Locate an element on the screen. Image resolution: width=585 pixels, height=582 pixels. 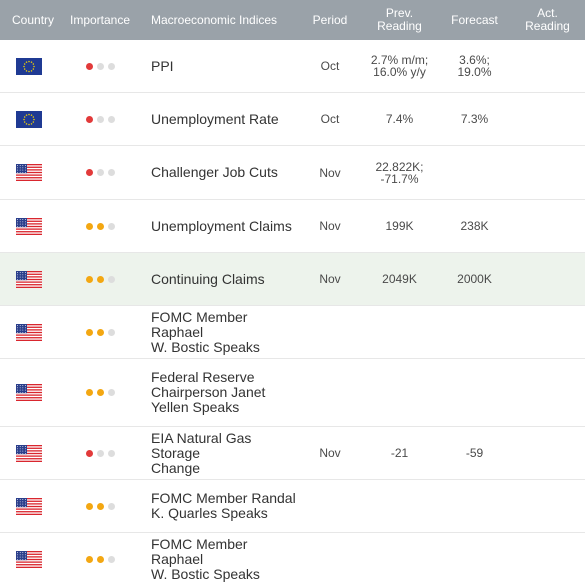
prev-reading-line: 7.4% is located at coordinates (399, 119).